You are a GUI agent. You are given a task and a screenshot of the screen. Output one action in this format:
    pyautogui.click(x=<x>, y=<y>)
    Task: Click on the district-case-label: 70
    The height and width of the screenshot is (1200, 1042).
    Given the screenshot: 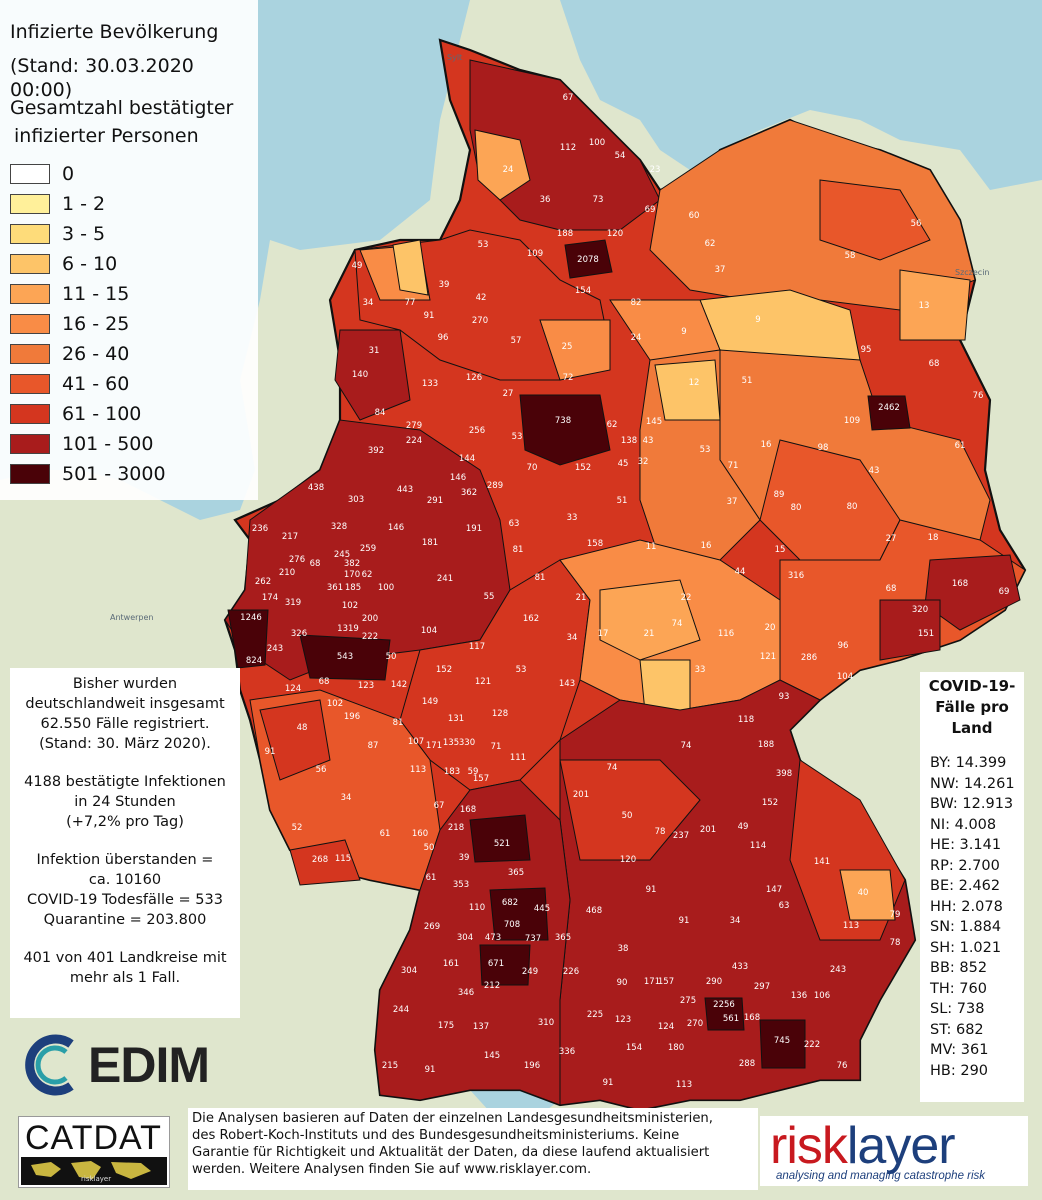 What is the action you would take?
    pyautogui.click(x=532, y=468)
    